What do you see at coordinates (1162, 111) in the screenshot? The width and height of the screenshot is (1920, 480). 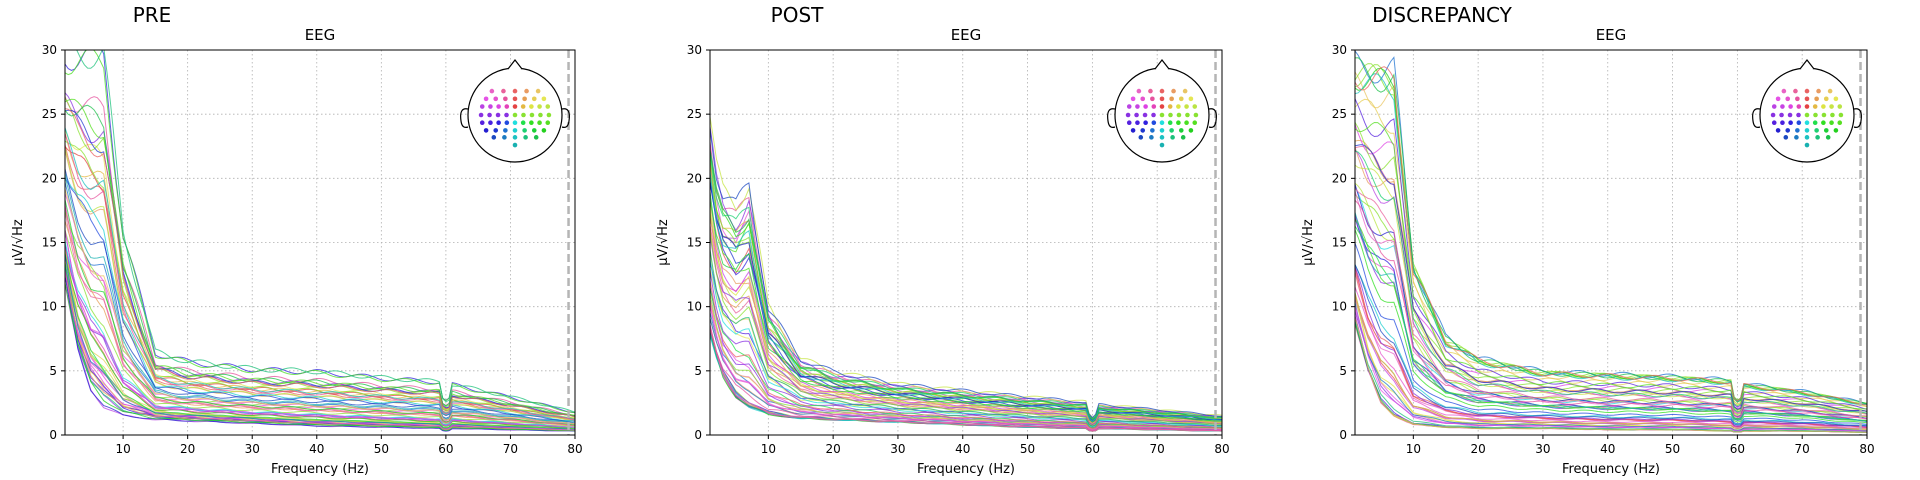 I see `sensor-layout-inset` at bounding box center [1162, 111].